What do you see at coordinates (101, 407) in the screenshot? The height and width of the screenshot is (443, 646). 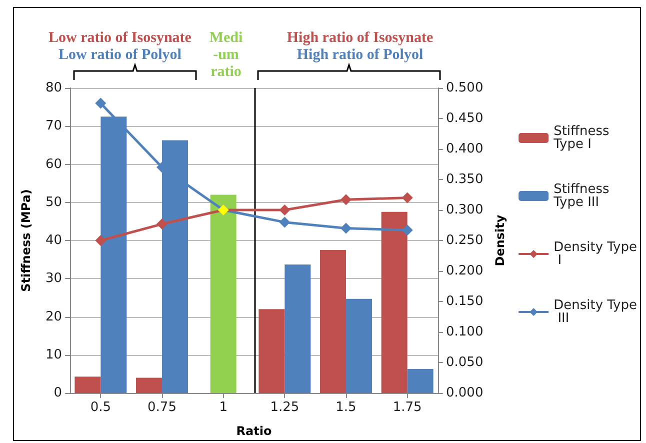 I see `x-tick-label: 0.5` at bounding box center [101, 407].